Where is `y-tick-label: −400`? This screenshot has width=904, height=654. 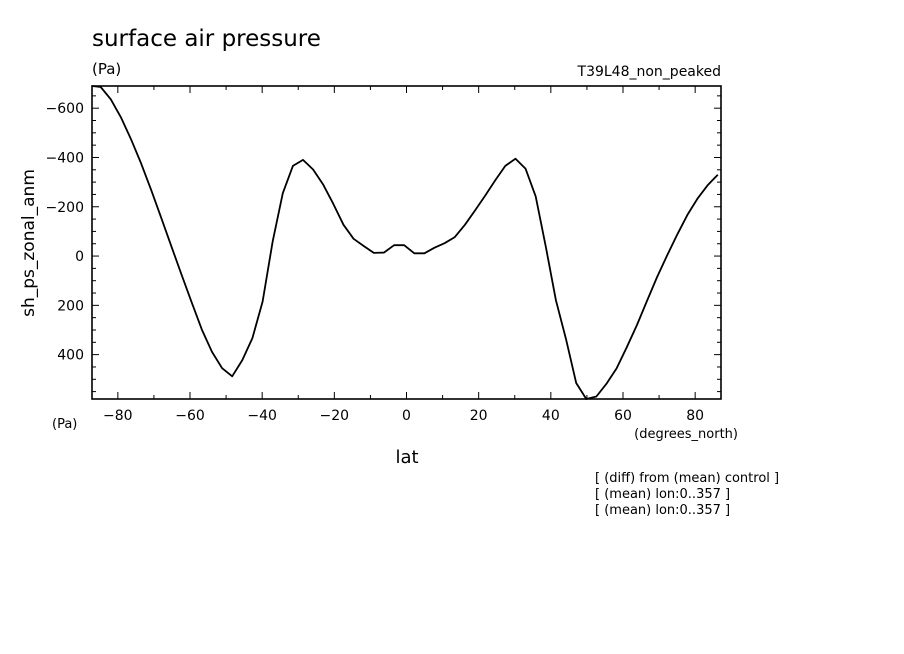
y-tick-label: −400 is located at coordinates (65, 158).